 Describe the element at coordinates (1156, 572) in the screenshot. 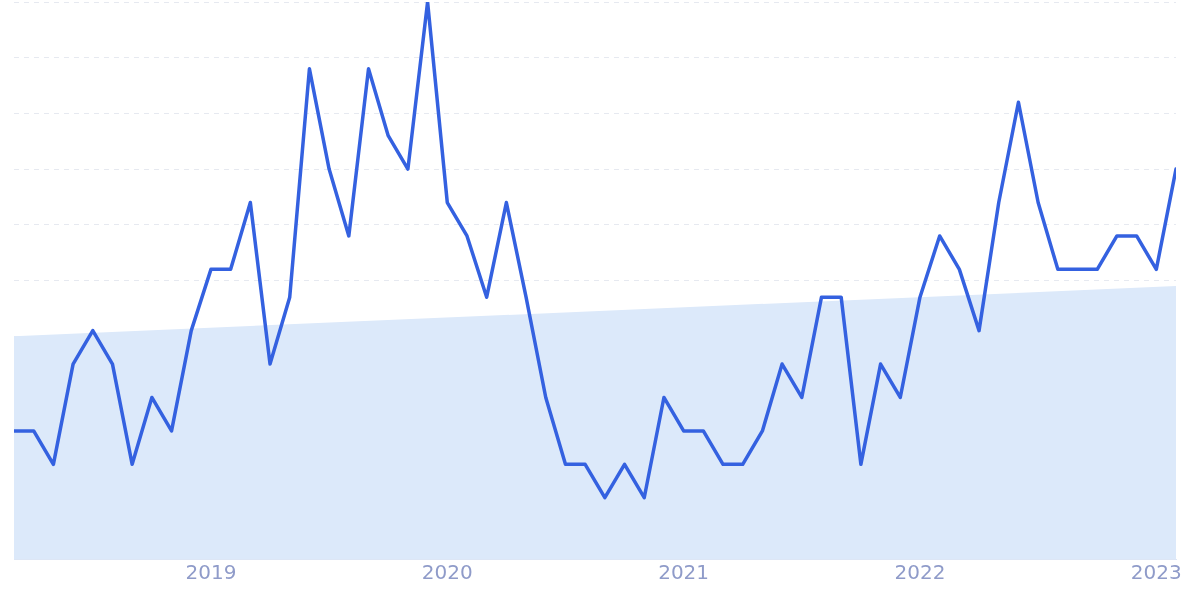

I see `x-tick-label: 2023` at that location.